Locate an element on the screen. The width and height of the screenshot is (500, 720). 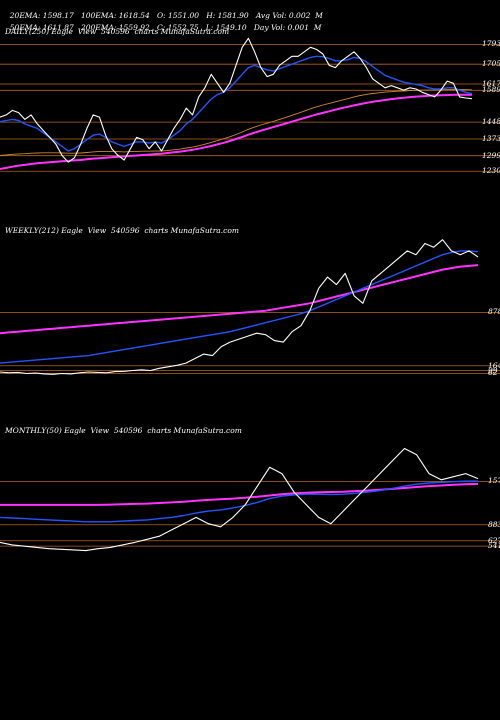
weekly-price-label: 164 is located at coordinates (494, 365).